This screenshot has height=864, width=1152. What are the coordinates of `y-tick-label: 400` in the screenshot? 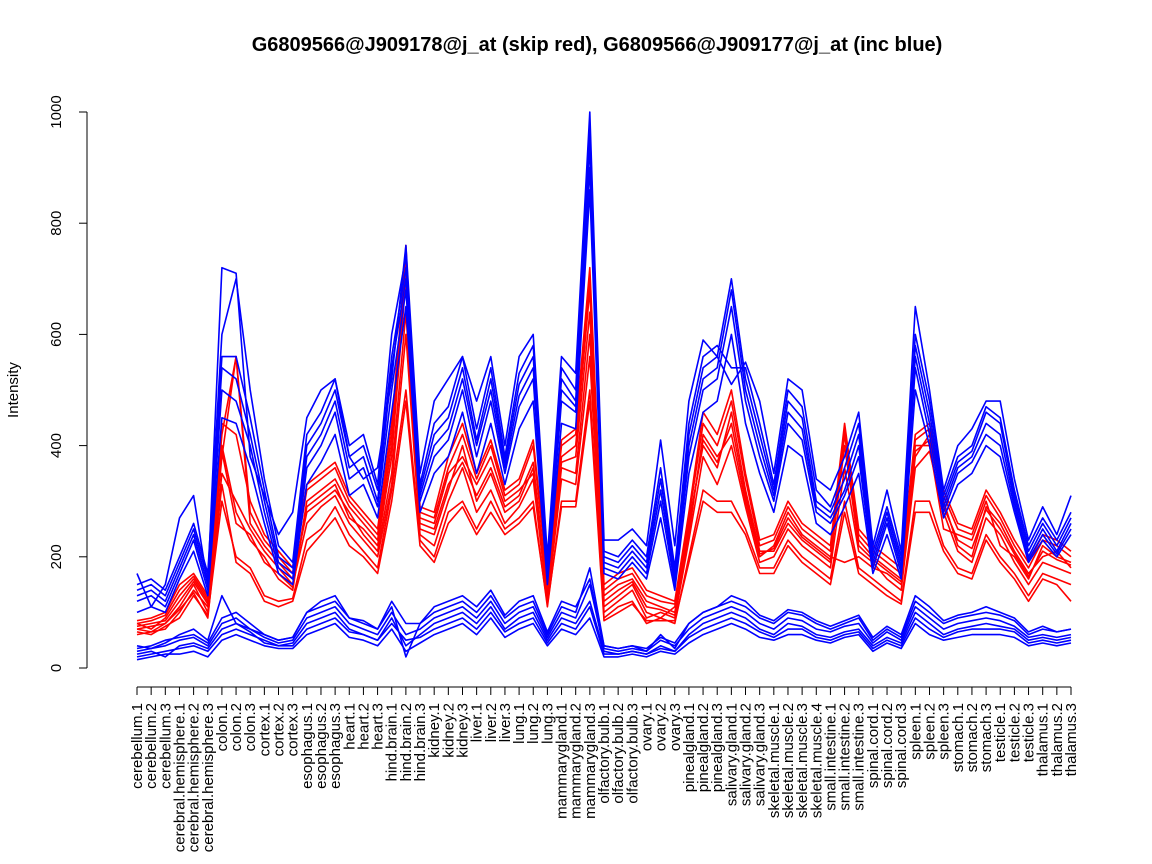 It's located at (56, 445).